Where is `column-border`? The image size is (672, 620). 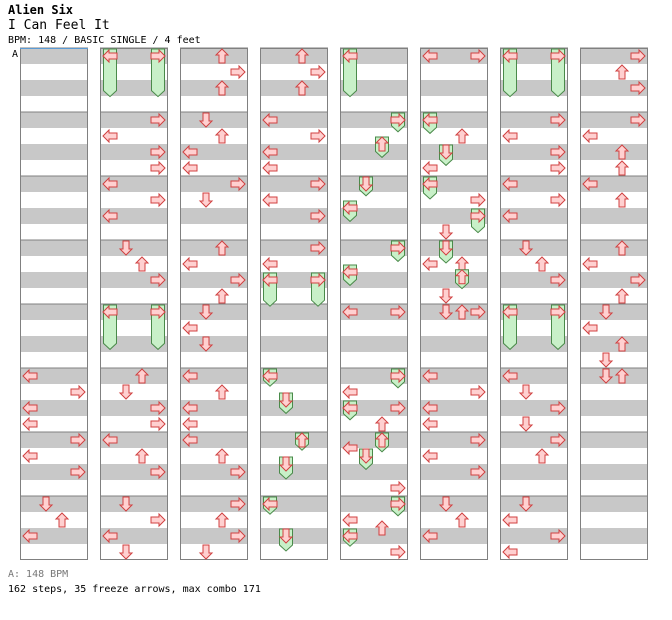
column-border is located at coordinates (454, 304).